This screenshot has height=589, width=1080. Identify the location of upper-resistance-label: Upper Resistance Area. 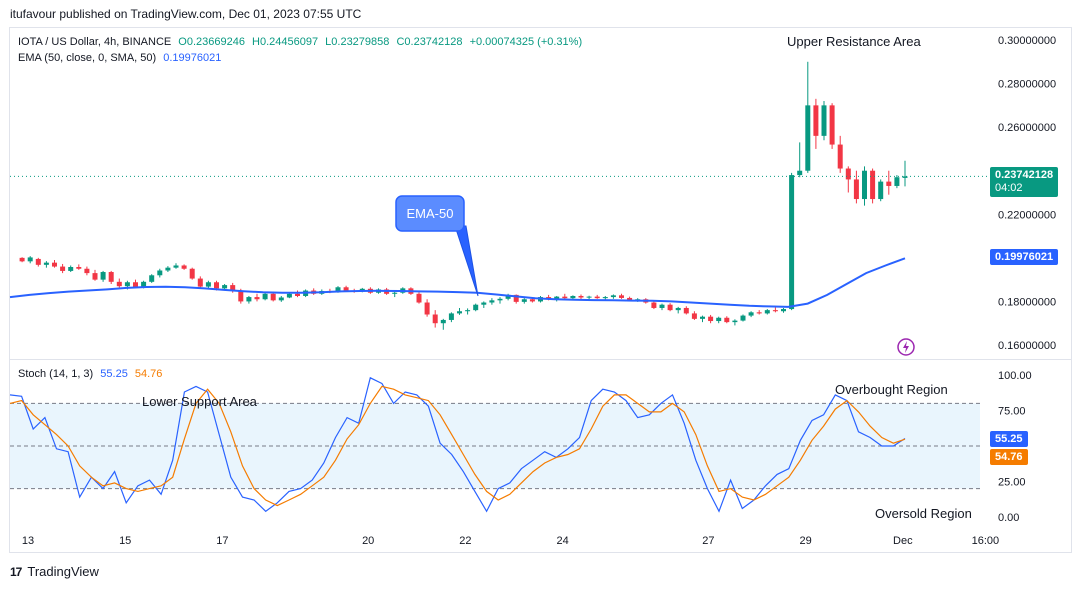
(854, 41).